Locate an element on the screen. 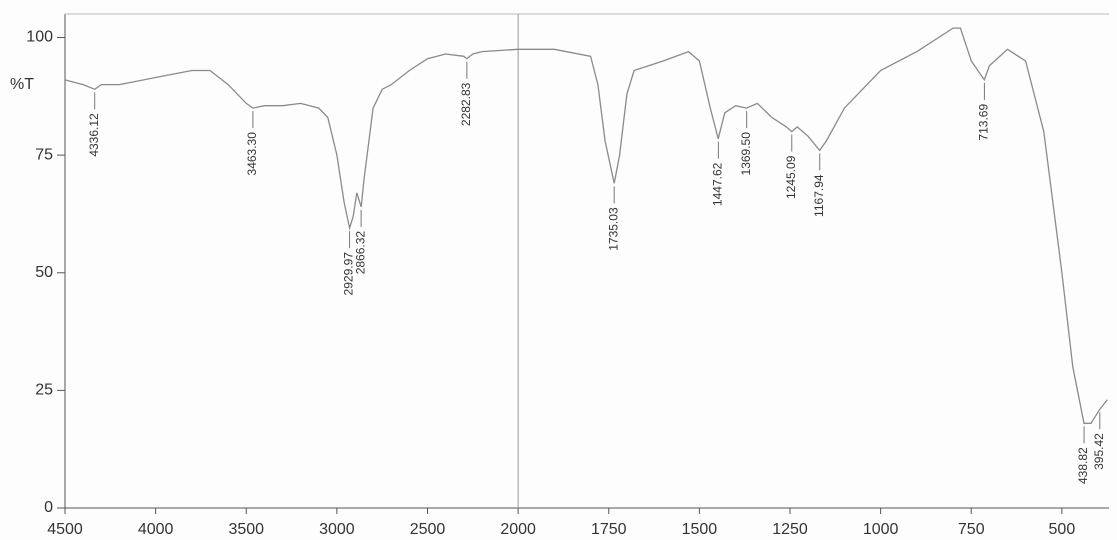 The height and width of the screenshot is (540, 1117). x-tick-label: 4000 is located at coordinates (156, 529).